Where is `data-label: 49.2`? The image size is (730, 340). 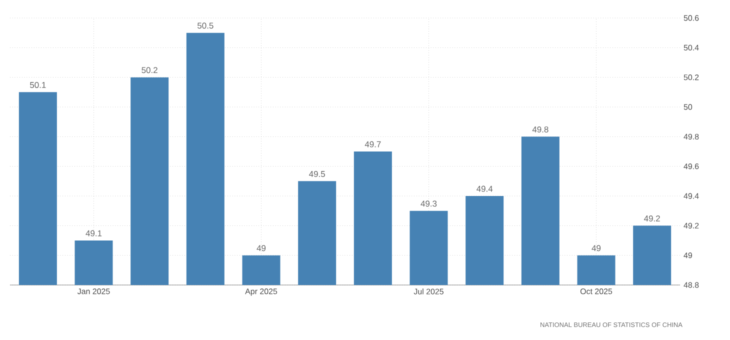 data-label: 49.2 is located at coordinates (652, 218).